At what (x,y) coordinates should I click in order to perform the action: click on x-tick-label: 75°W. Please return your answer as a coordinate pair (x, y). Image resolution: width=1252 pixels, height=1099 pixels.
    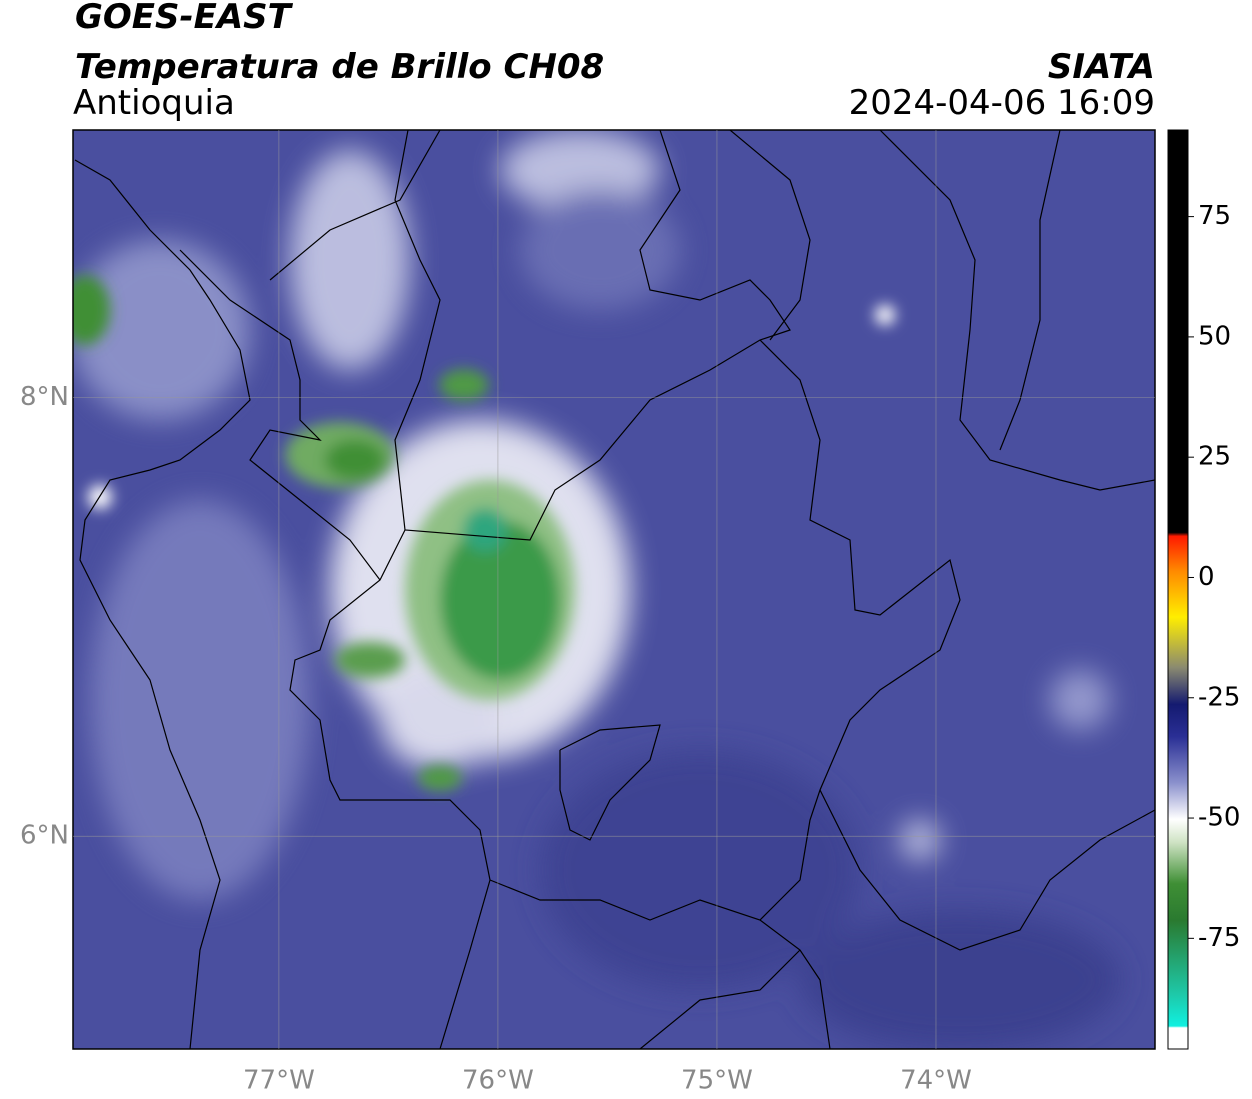
    Looking at the image, I should click on (717, 1081).